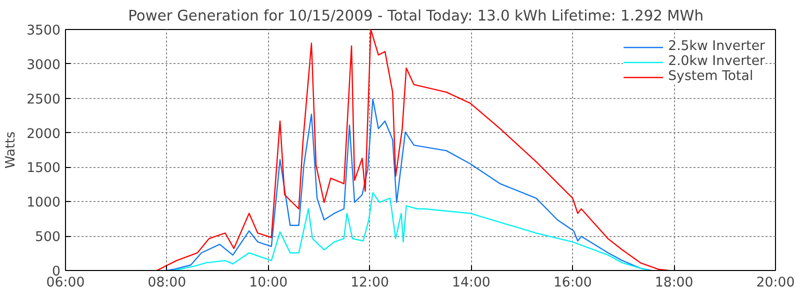 This screenshot has width=800, height=300. I want to click on y-tick-label: 2500, so click(43, 100).